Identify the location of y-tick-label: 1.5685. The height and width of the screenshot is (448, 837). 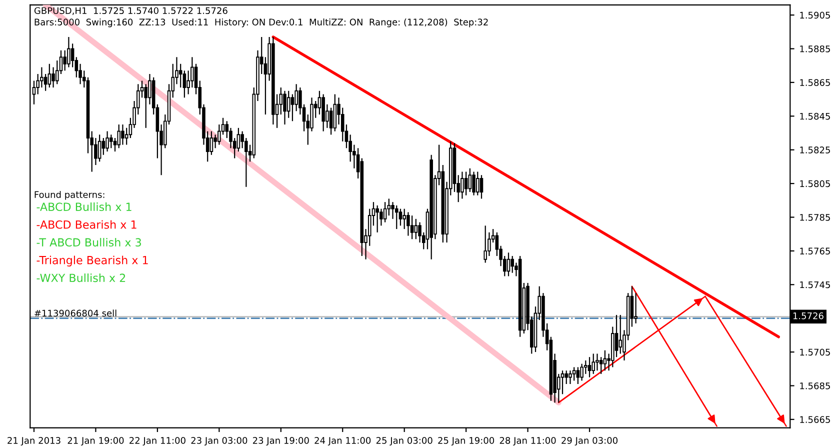
(815, 386).